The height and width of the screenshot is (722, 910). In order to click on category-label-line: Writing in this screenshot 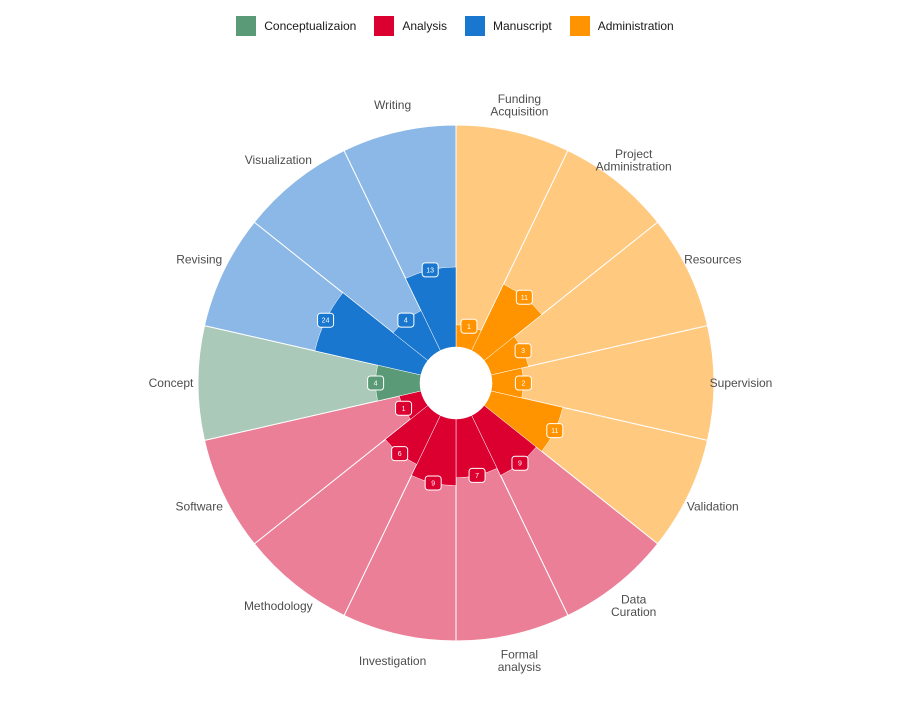, I will do `click(392, 105)`.